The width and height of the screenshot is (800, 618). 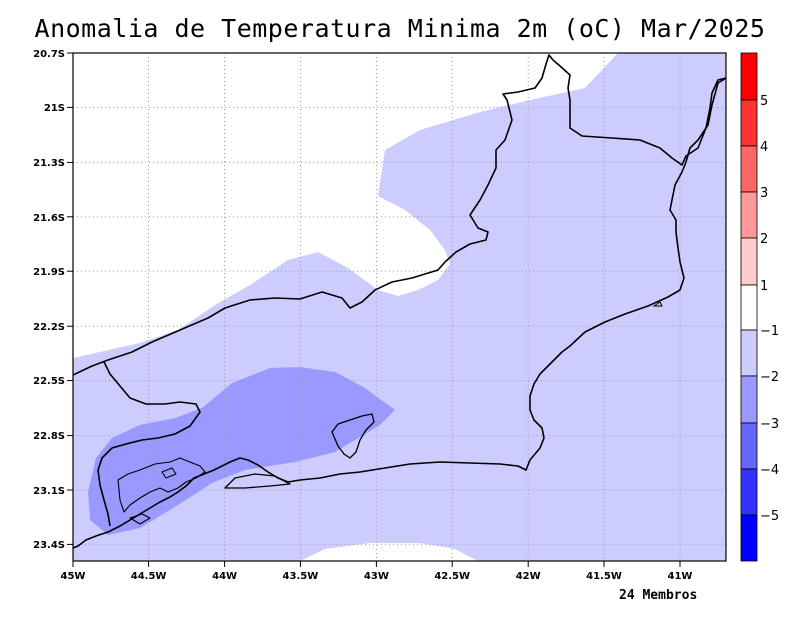 What do you see at coordinates (161, 491) in the screenshot?
I see `islands-outline` at bounding box center [161, 491].